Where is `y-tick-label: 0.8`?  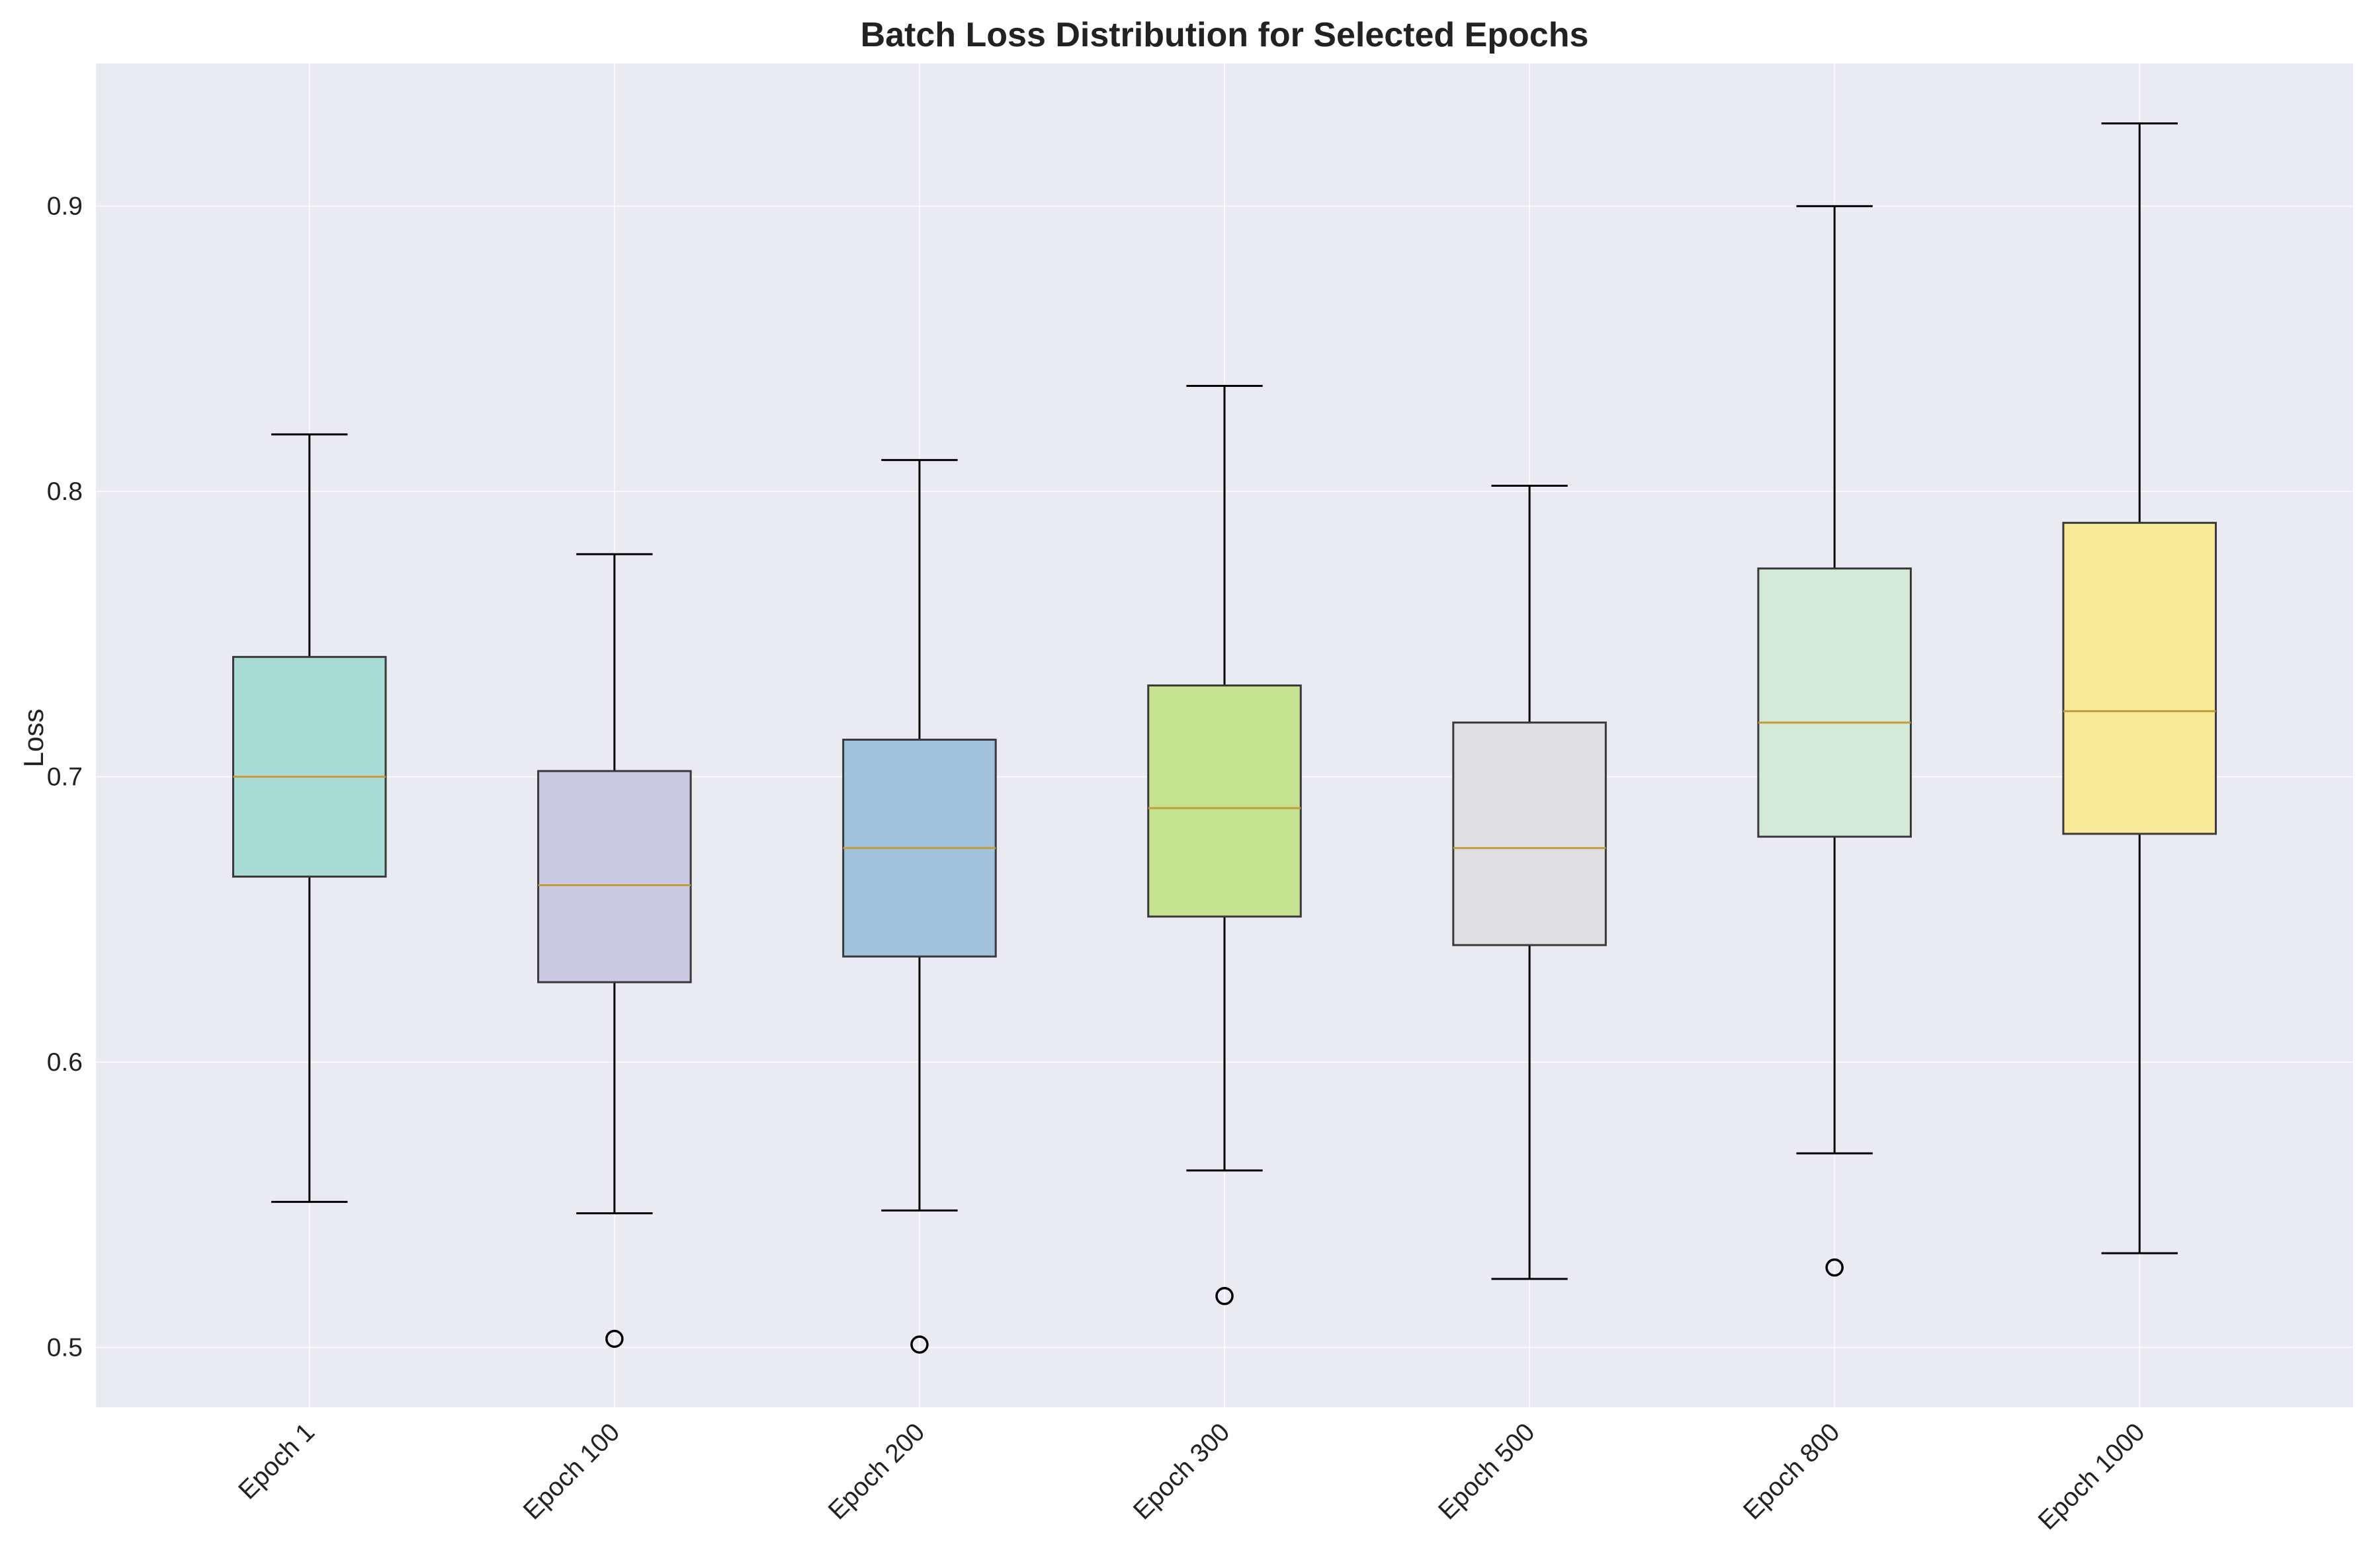
y-tick-label: 0.8 is located at coordinates (65, 491).